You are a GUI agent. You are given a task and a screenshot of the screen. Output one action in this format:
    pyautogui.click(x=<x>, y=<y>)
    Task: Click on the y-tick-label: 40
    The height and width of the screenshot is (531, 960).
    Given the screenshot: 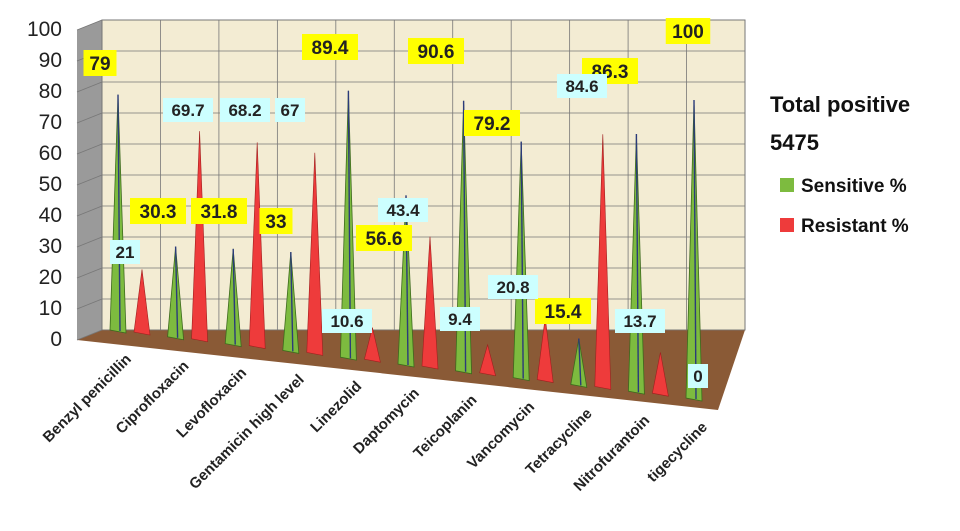 What is the action you would take?
    pyautogui.click(x=50, y=215)
    